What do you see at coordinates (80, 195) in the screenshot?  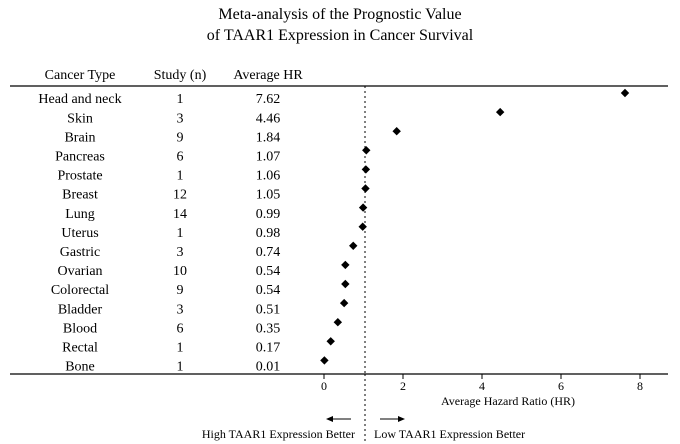 I see `cancer-type-label: Breast` at bounding box center [80, 195].